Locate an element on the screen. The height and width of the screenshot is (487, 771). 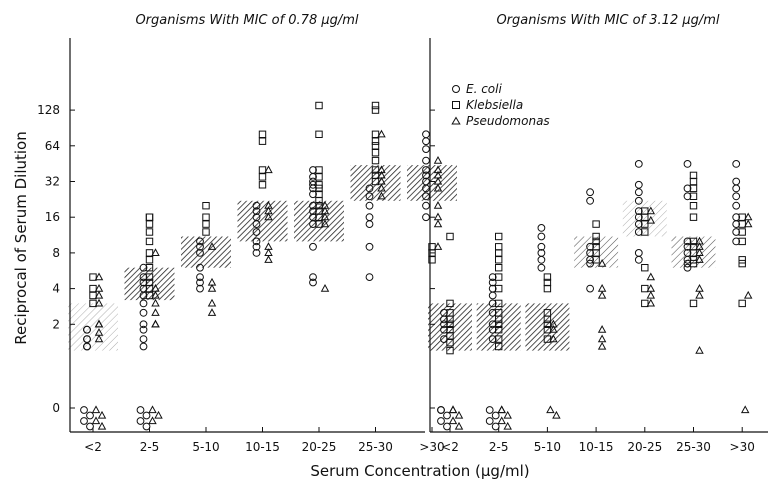
left-panel-title: Organisms With MIC of 0.78 μg/ml is located at coordinates (246, 20).